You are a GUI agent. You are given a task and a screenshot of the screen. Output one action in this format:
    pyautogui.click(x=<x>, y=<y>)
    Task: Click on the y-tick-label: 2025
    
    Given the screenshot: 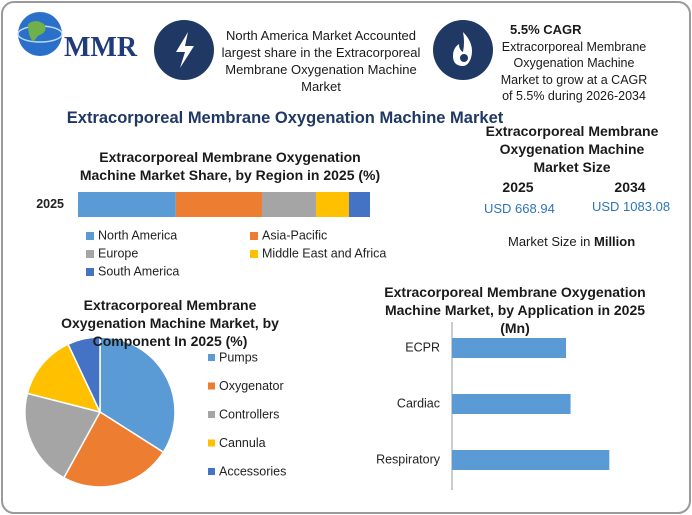 What is the action you would take?
    pyautogui.click(x=50, y=204)
    